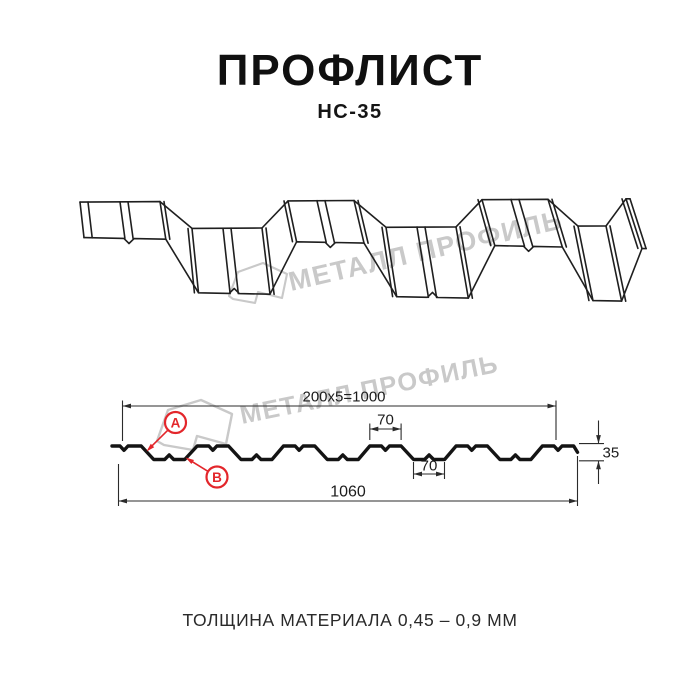  I want to click on dim-flange-width: 70, so click(385, 420).